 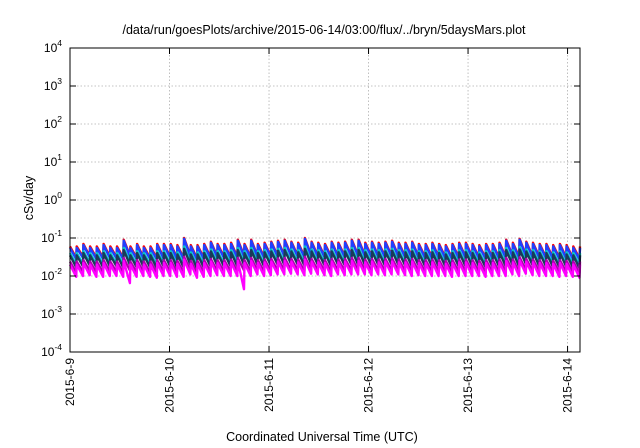 What do you see at coordinates (51, 274) in the screenshot?
I see `y-tick-label: 10⁻²` at bounding box center [51, 274].